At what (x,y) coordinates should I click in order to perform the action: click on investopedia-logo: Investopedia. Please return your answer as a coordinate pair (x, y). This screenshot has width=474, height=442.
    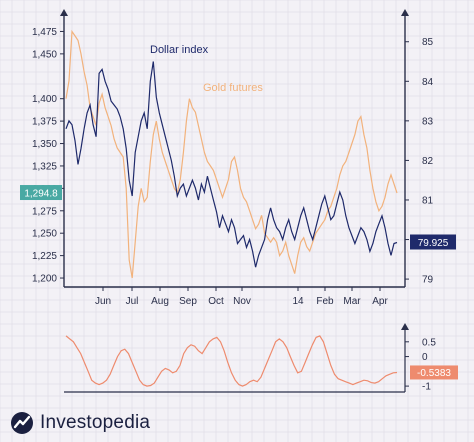
    Looking at the image, I should click on (80, 423).